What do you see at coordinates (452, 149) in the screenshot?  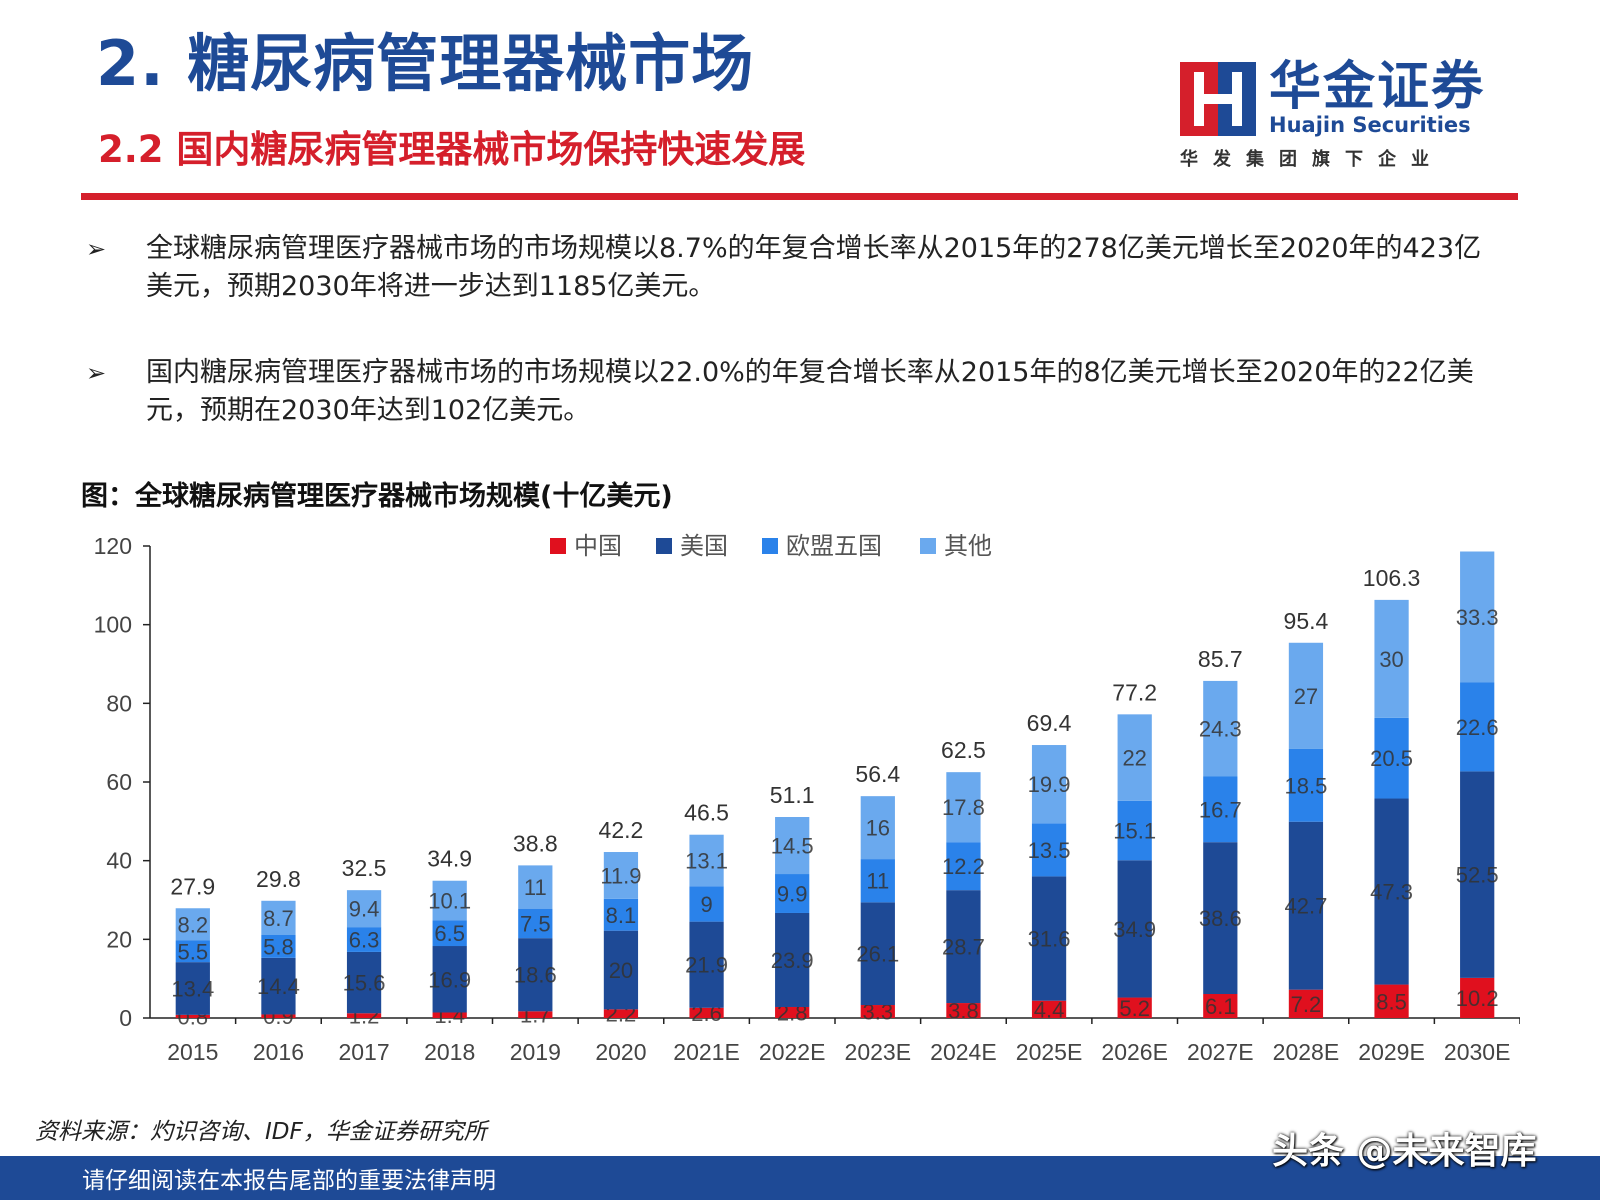 I see `subsection-title: 2.2 国内糖尿病管理器械市场保持快速发展` at bounding box center [452, 149].